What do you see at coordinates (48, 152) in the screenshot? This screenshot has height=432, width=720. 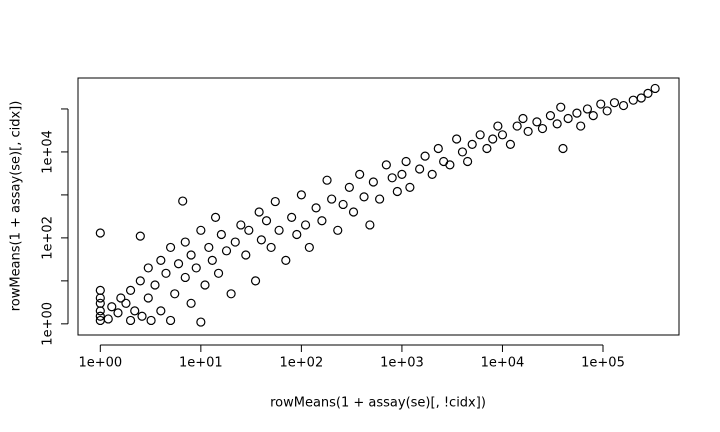 I see `y-tick-label: 1e+04` at bounding box center [48, 152].